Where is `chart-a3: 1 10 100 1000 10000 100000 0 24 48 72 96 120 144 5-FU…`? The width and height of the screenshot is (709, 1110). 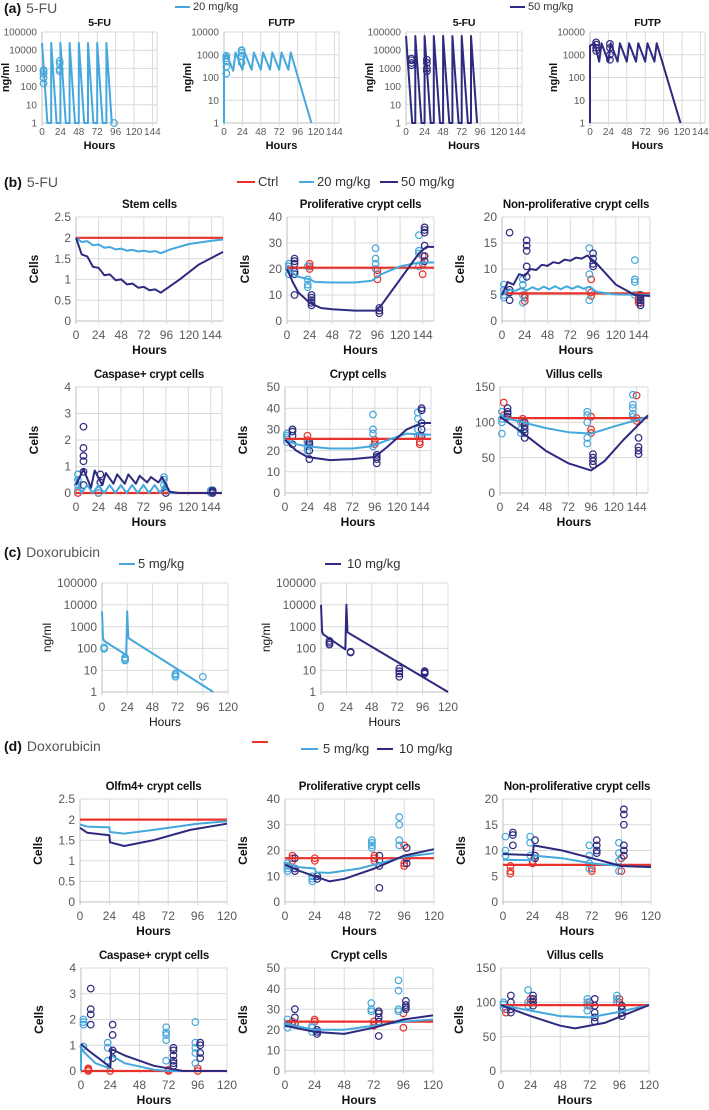
chart-a3: 1 10 100 1000 10000 100000 0 24 48 72 96 120 144 5-FU… is located at coordinates (445, 84).